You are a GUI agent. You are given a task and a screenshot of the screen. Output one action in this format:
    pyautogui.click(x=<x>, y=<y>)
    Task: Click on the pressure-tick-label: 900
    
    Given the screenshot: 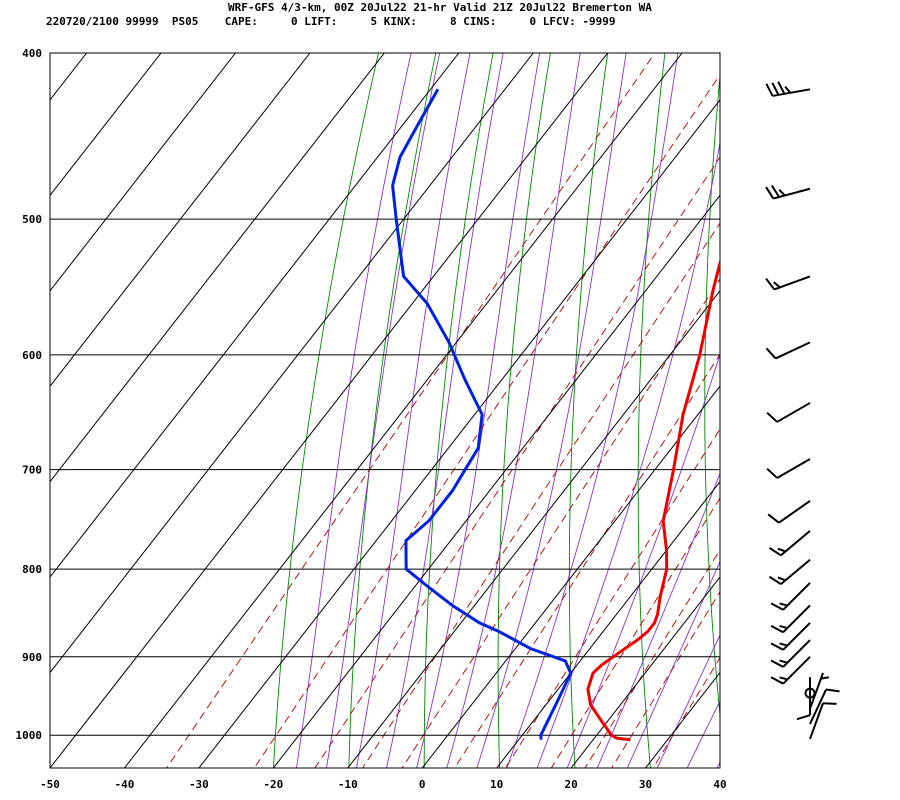 What is the action you would take?
    pyautogui.click(x=32, y=657)
    